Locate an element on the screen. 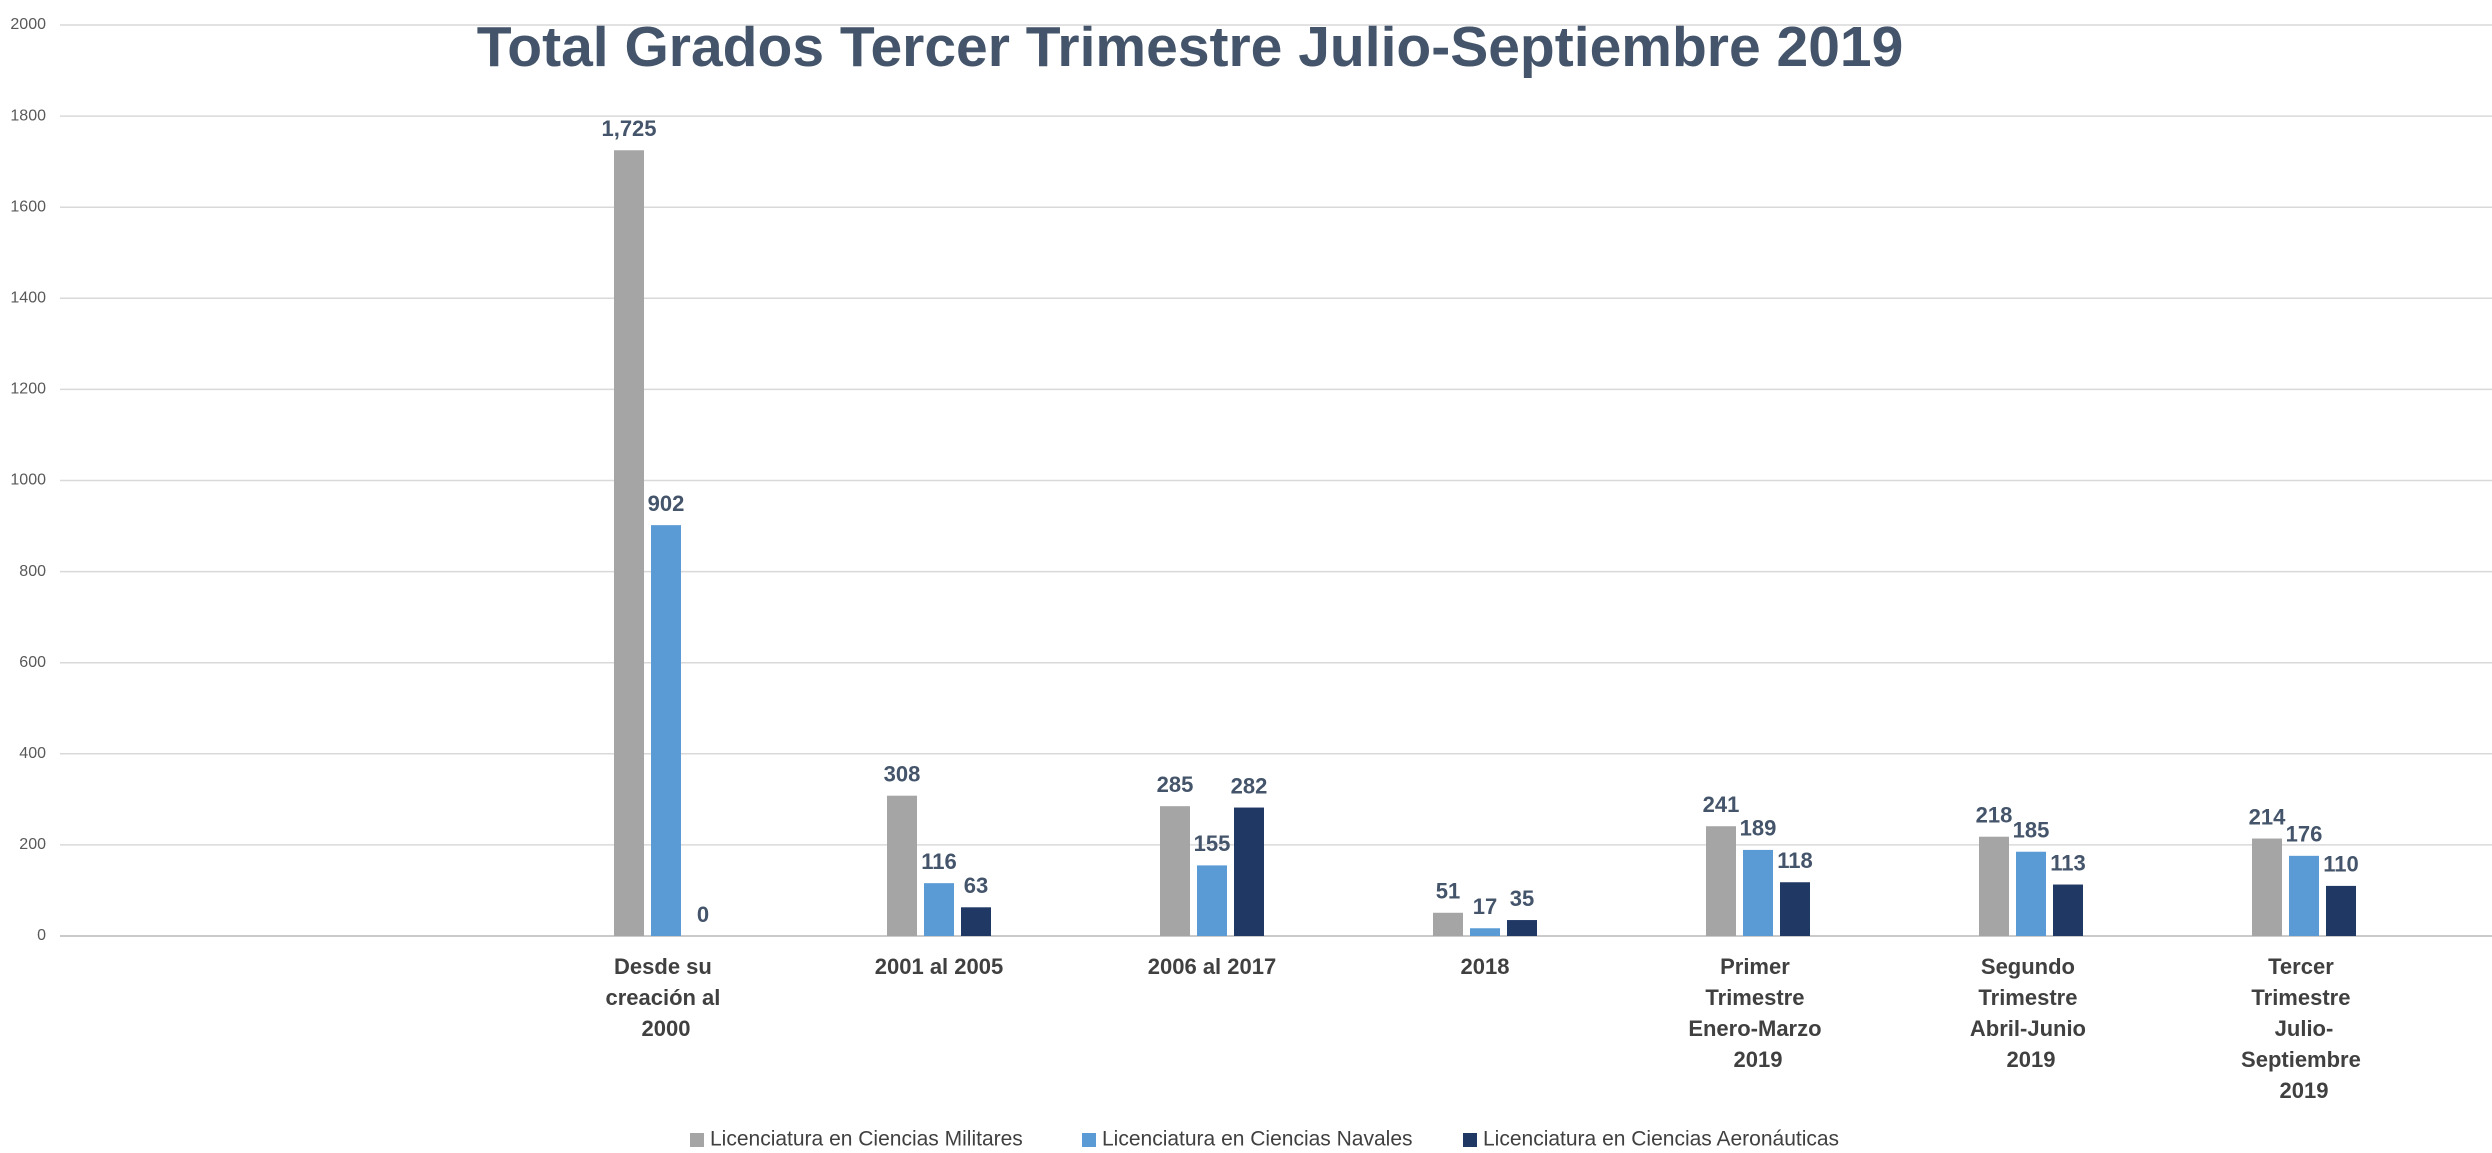  data-label: 35 is located at coordinates (1522, 898).